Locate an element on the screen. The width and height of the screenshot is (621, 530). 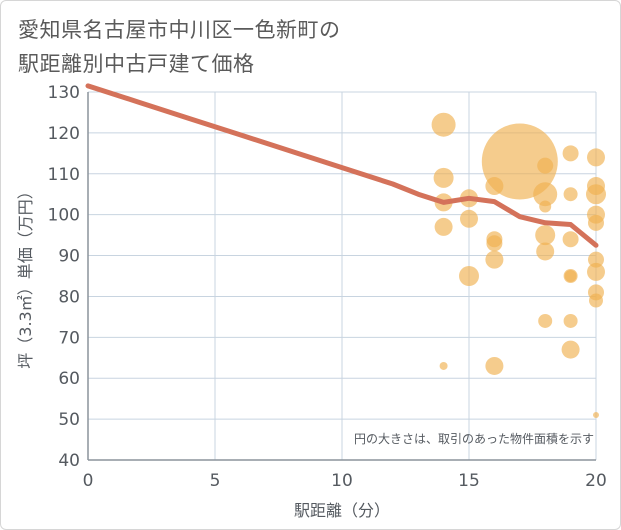
y-axis-title: 坪（3.3㎡）単価（万円） is located at coordinates (25, 275).